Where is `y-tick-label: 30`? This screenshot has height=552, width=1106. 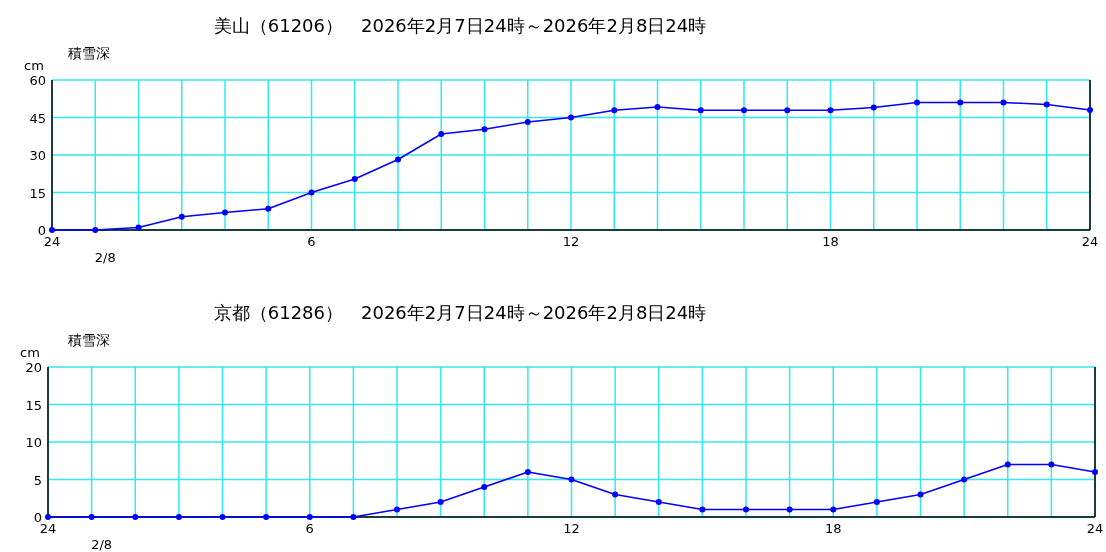
y-tick-label: 30 is located at coordinates (37, 155).